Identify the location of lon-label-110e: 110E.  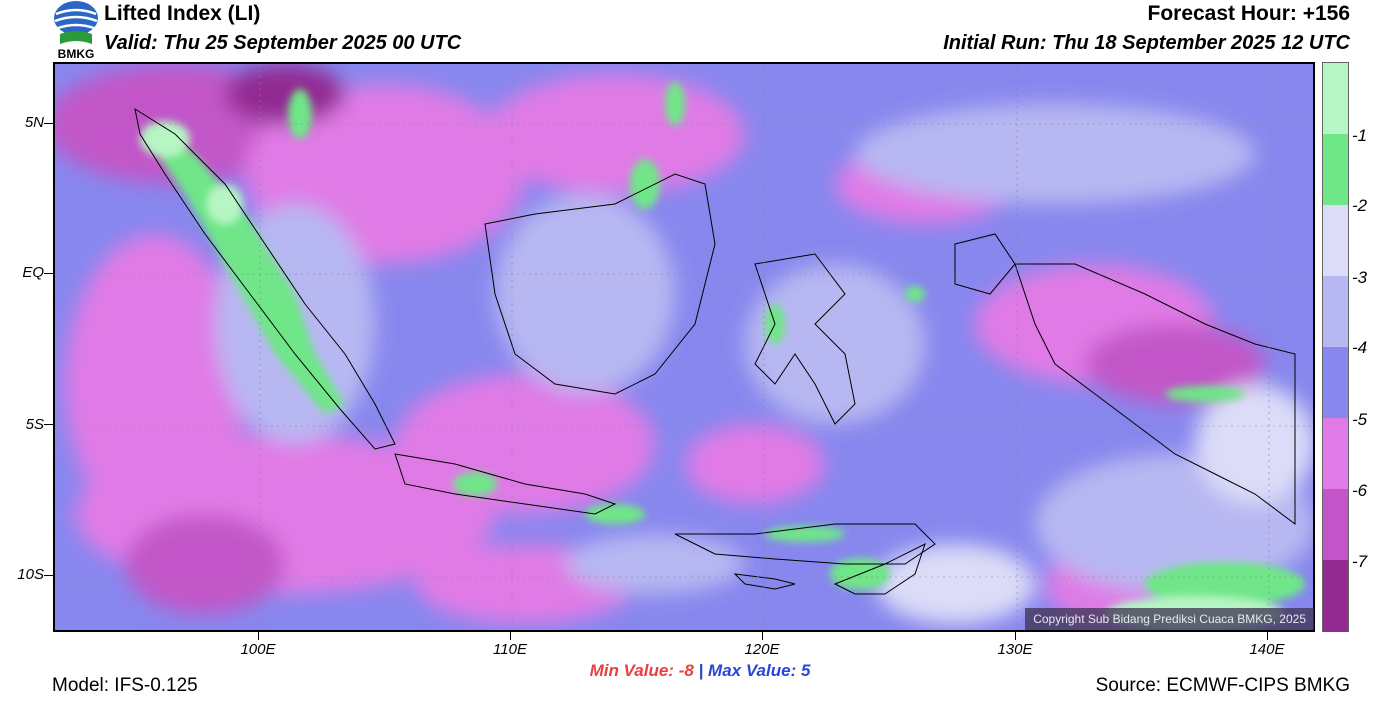
(510, 649).